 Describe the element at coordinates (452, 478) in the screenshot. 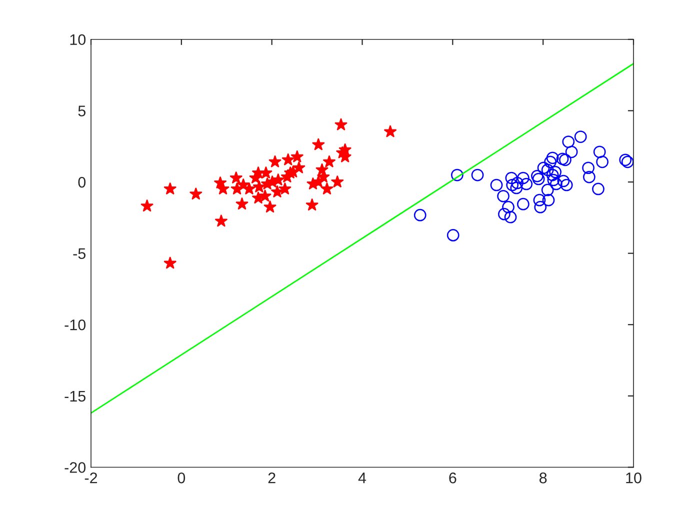

I see `x-tick-label: 6` at that location.